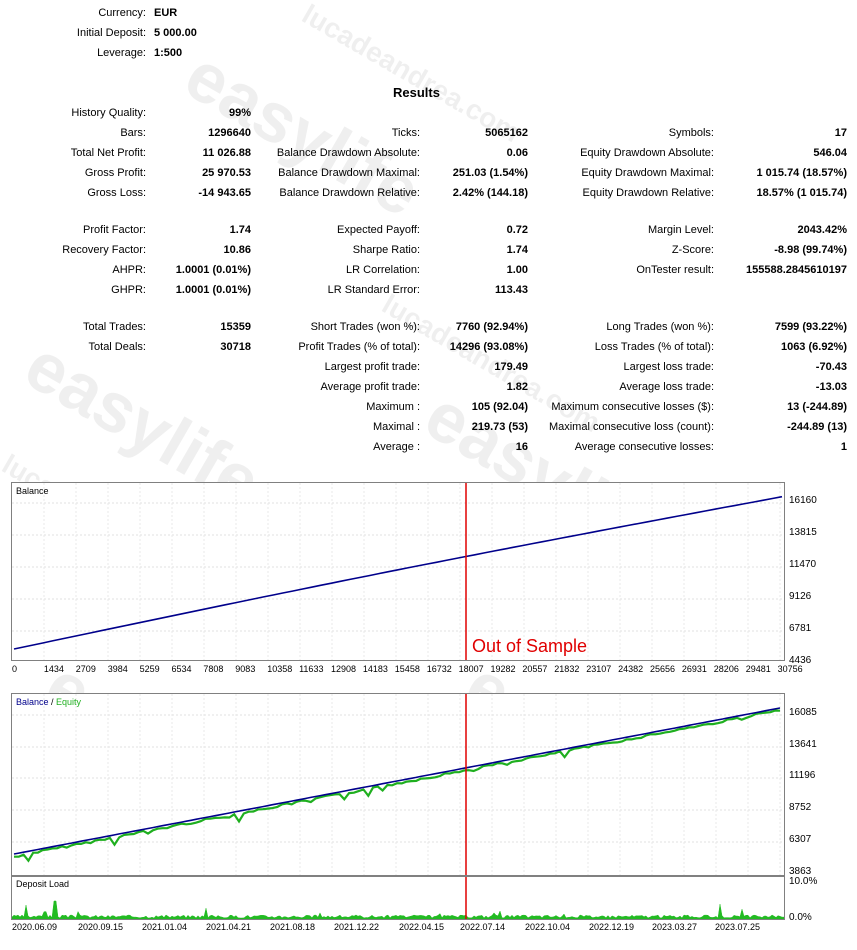 Image resolution: width=857 pixels, height=950 pixels. What do you see at coordinates (675, 270) in the screenshot?
I see `stat-label: OnTester result:` at bounding box center [675, 270].